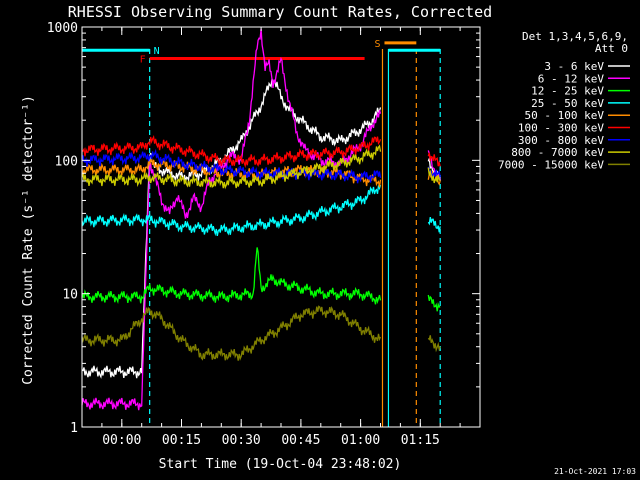 This screenshot has width=640, height=480. Describe the element at coordinates (28, 240) in the screenshot. I see `y-axis-label: Corrected Count Rate (s⁻¹ detector⁻¹)` at that location.